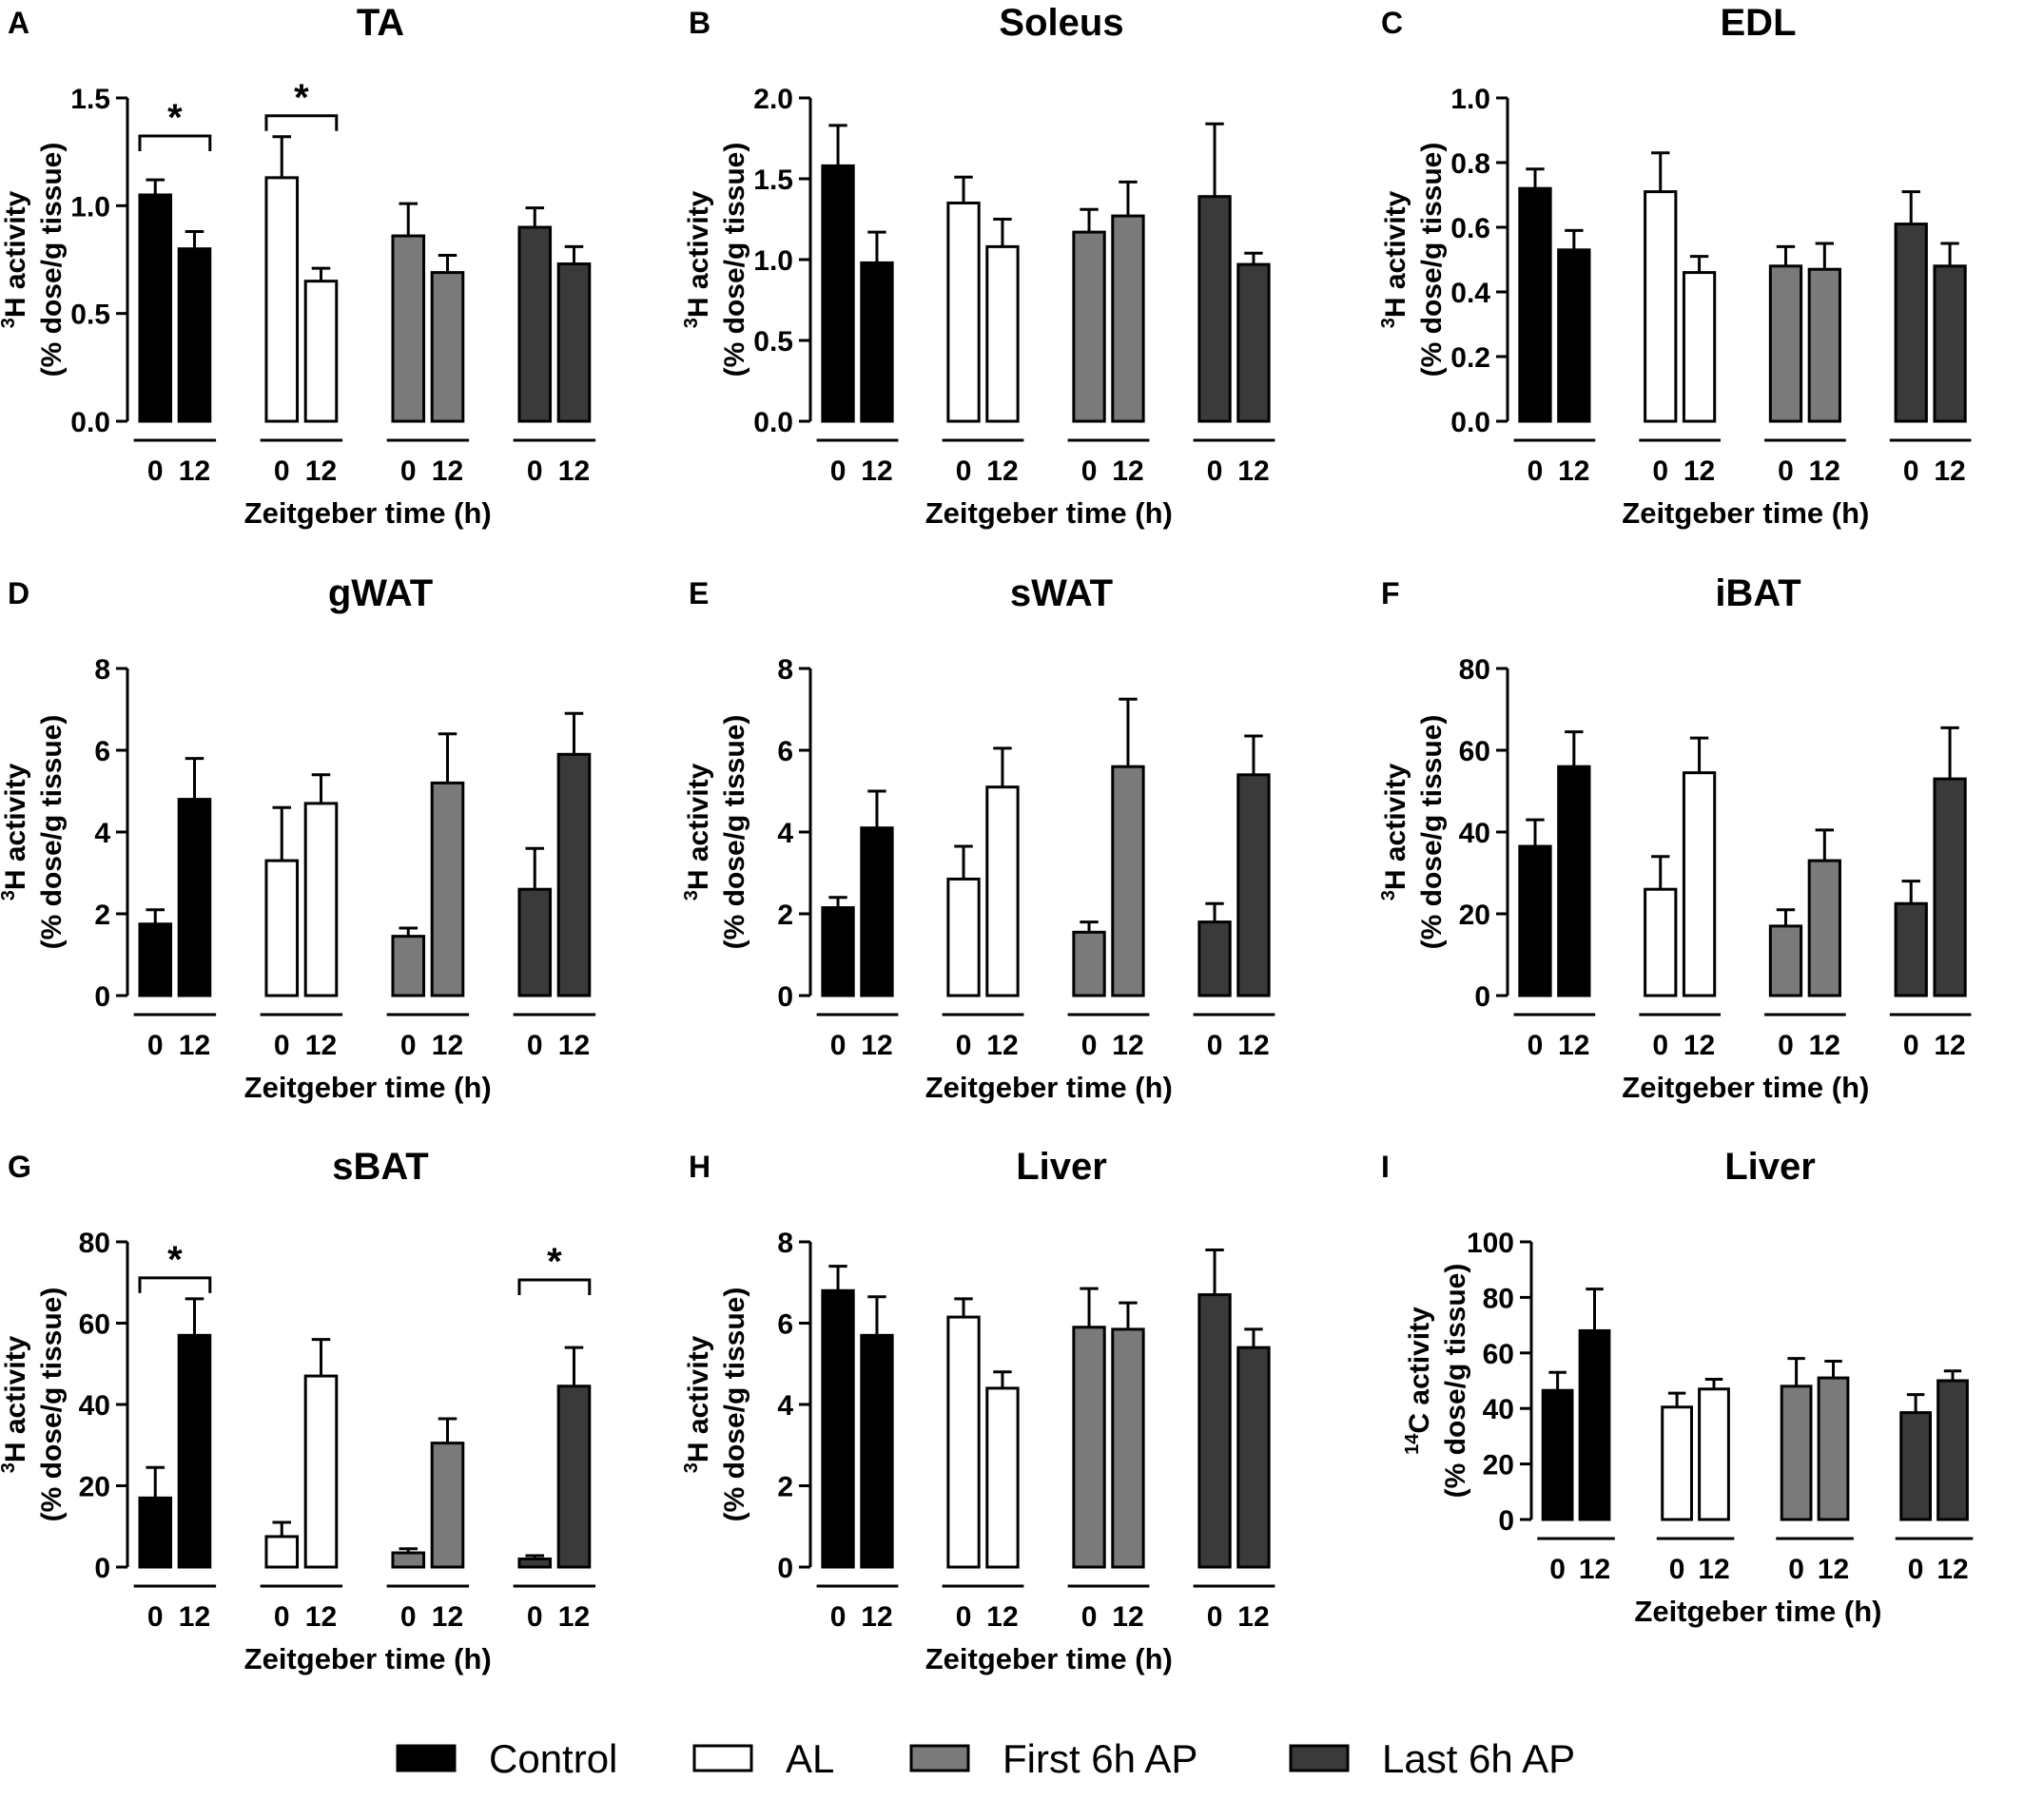  What do you see at coordinates (1392, 23) in the screenshot?
I see `panel-letter: C` at bounding box center [1392, 23].